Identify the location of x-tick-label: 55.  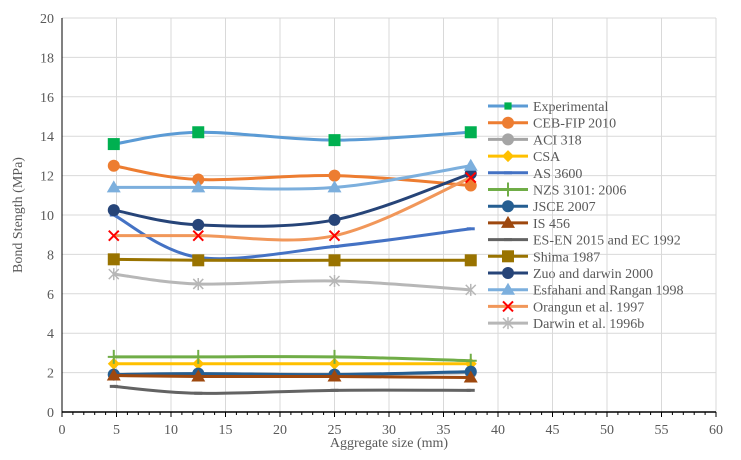
(662, 430).